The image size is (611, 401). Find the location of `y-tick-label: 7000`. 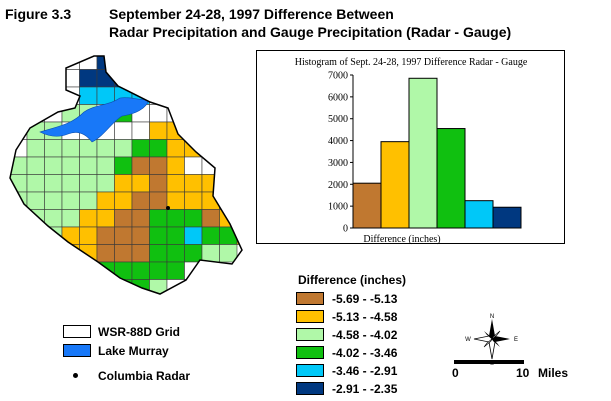

y-tick-label: 7000 is located at coordinates (338, 76).